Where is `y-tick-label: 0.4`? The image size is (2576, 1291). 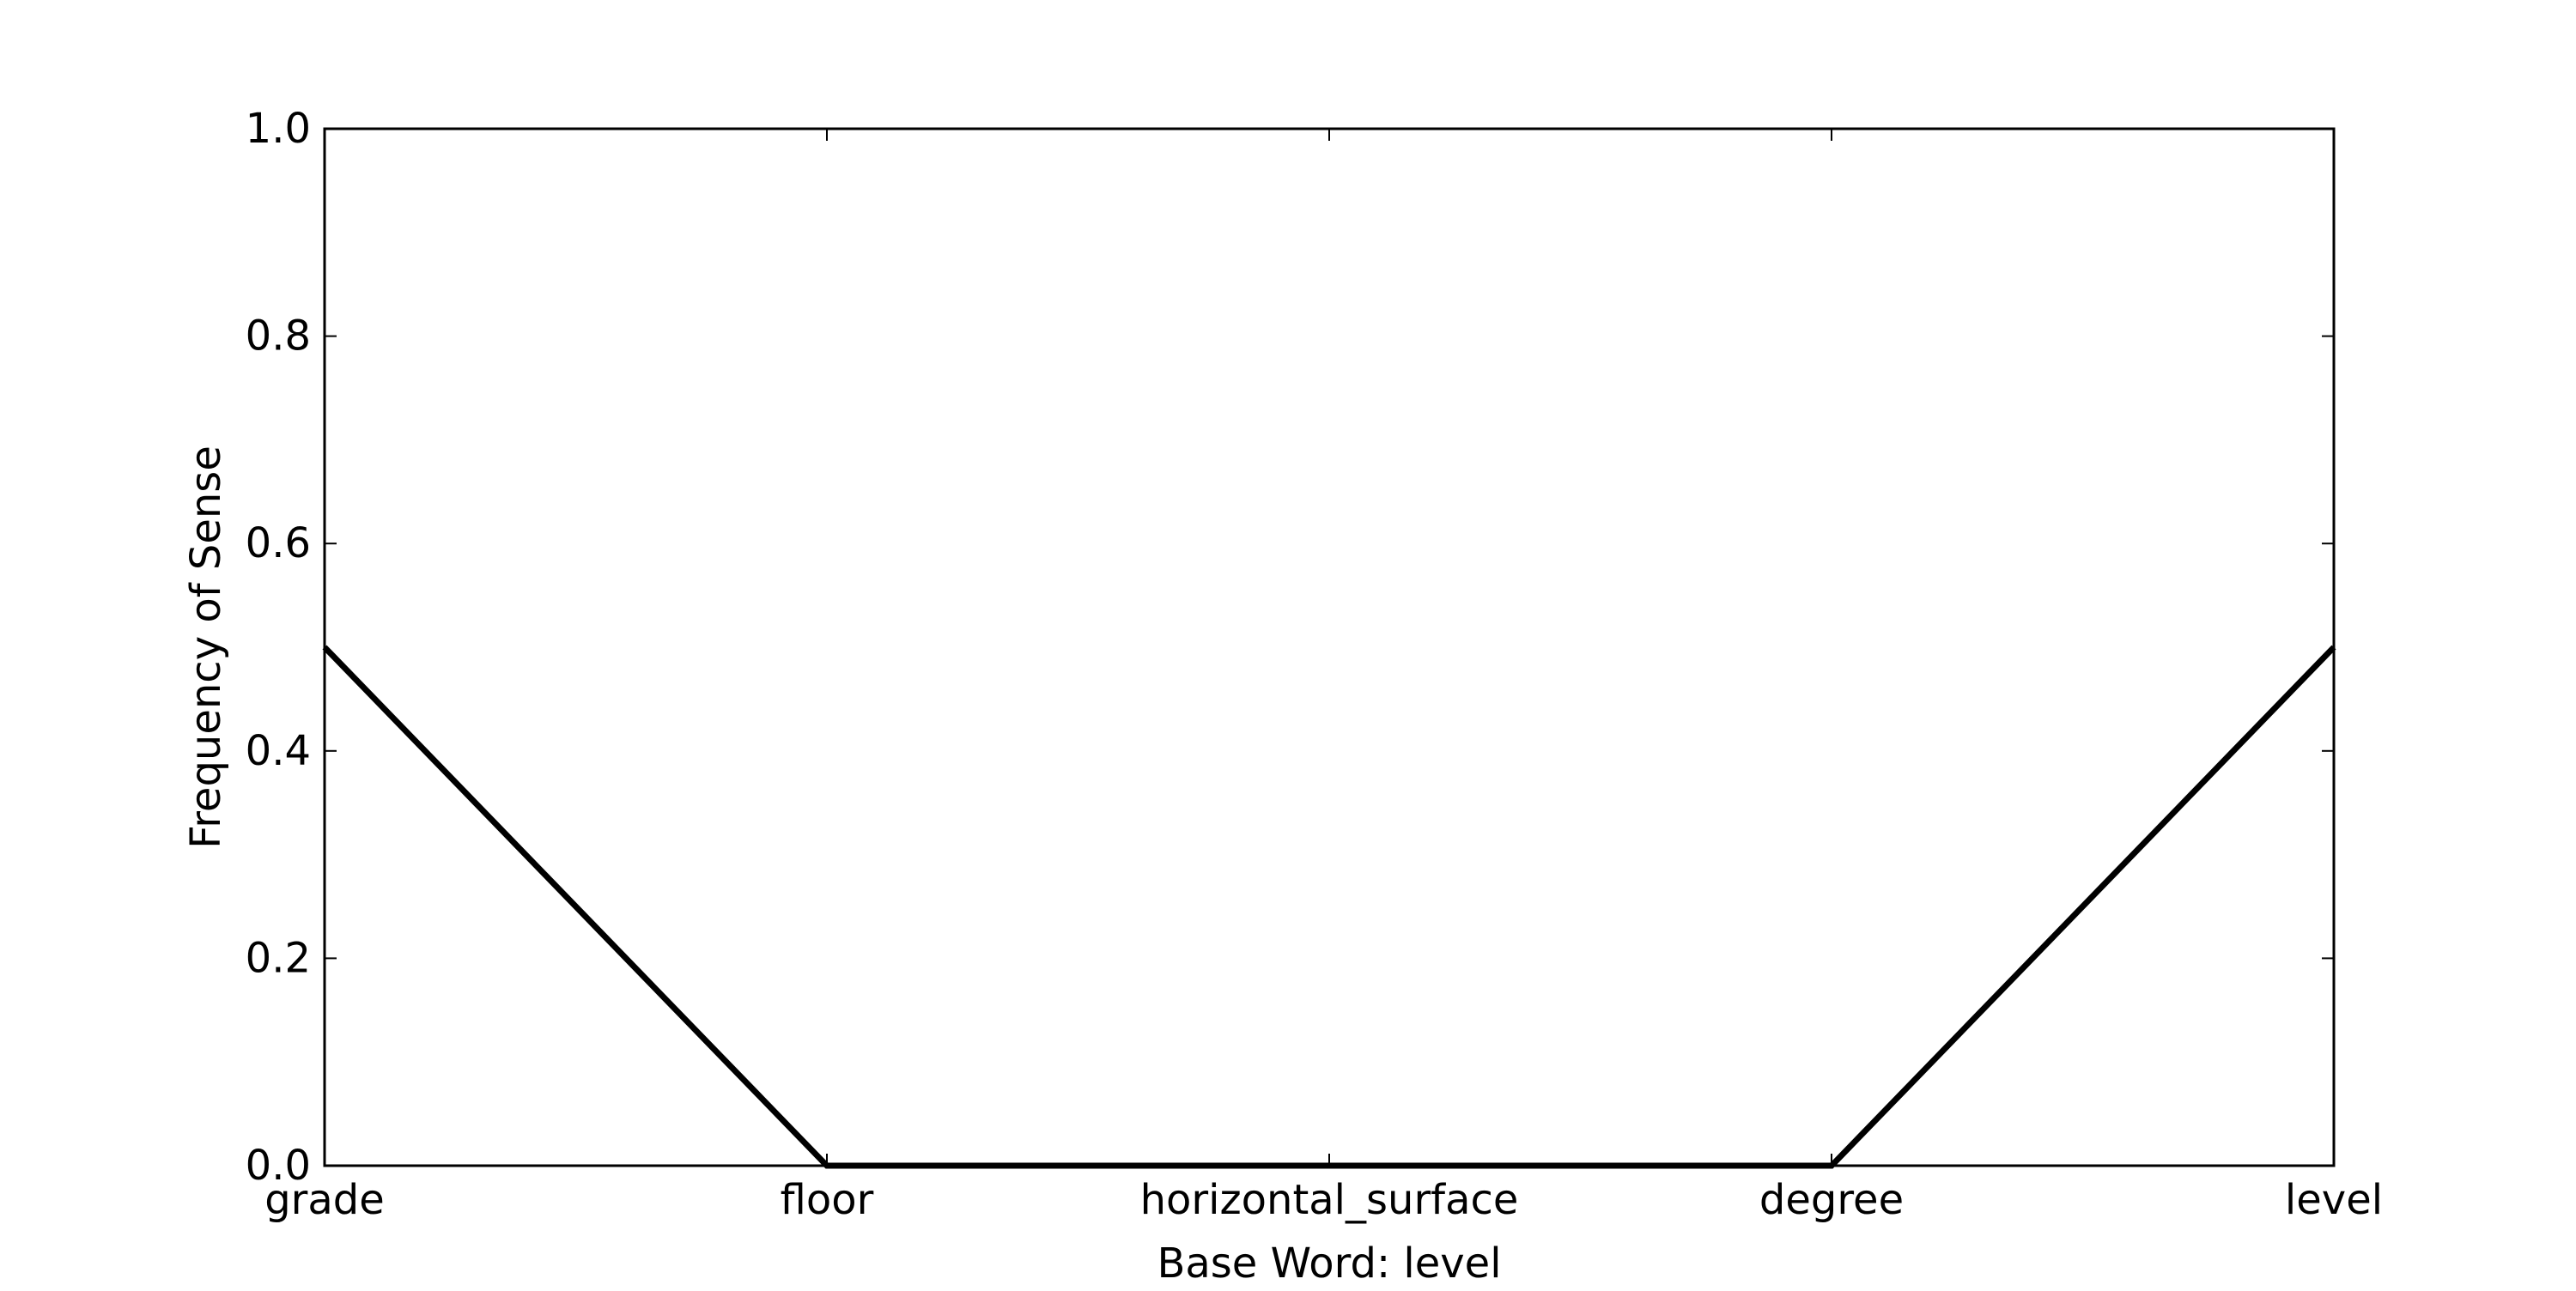 y-tick-label: 0.4 is located at coordinates (279, 751).